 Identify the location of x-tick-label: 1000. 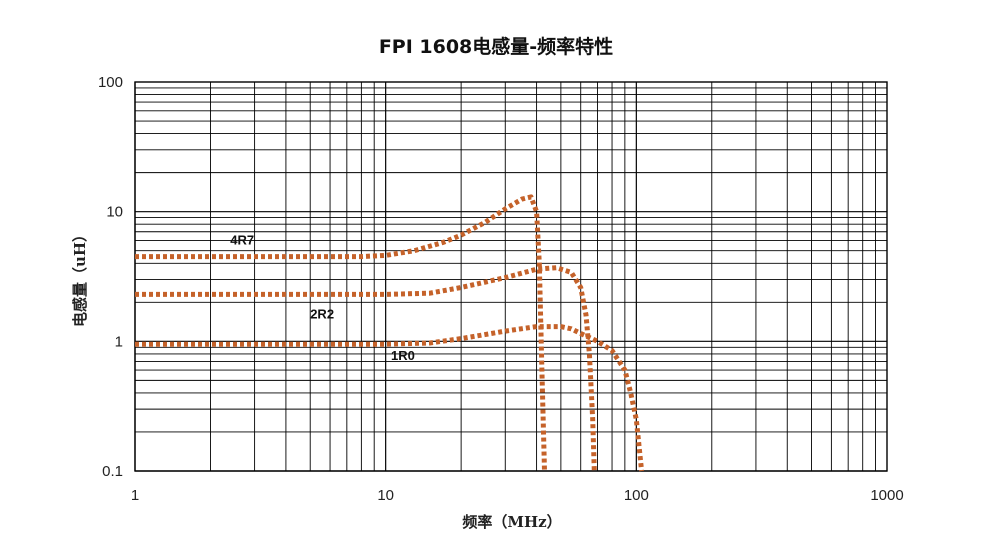
(886, 495).